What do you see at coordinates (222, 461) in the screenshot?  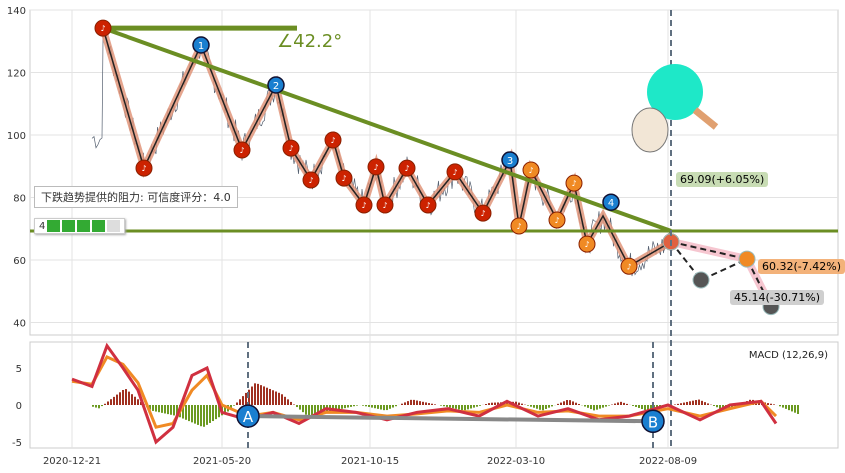 I see `x-tick-label: 2021-05-20` at bounding box center [222, 461].